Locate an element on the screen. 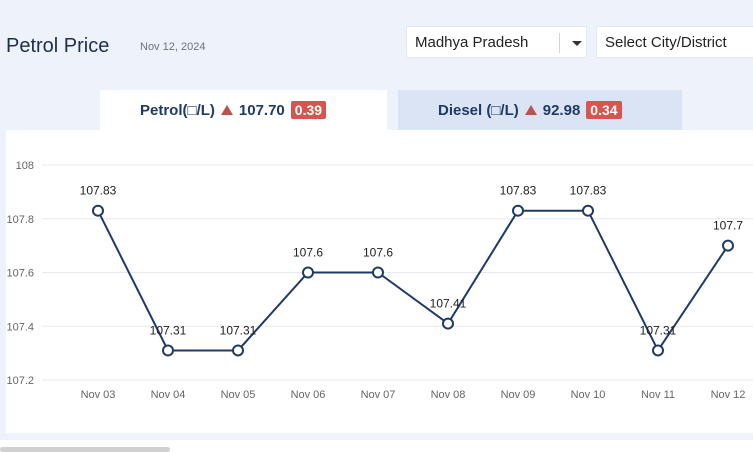 The height and width of the screenshot is (452, 753). tab-diesel: Diesel (□/L) 92.98 0.34 is located at coordinates (540, 110).